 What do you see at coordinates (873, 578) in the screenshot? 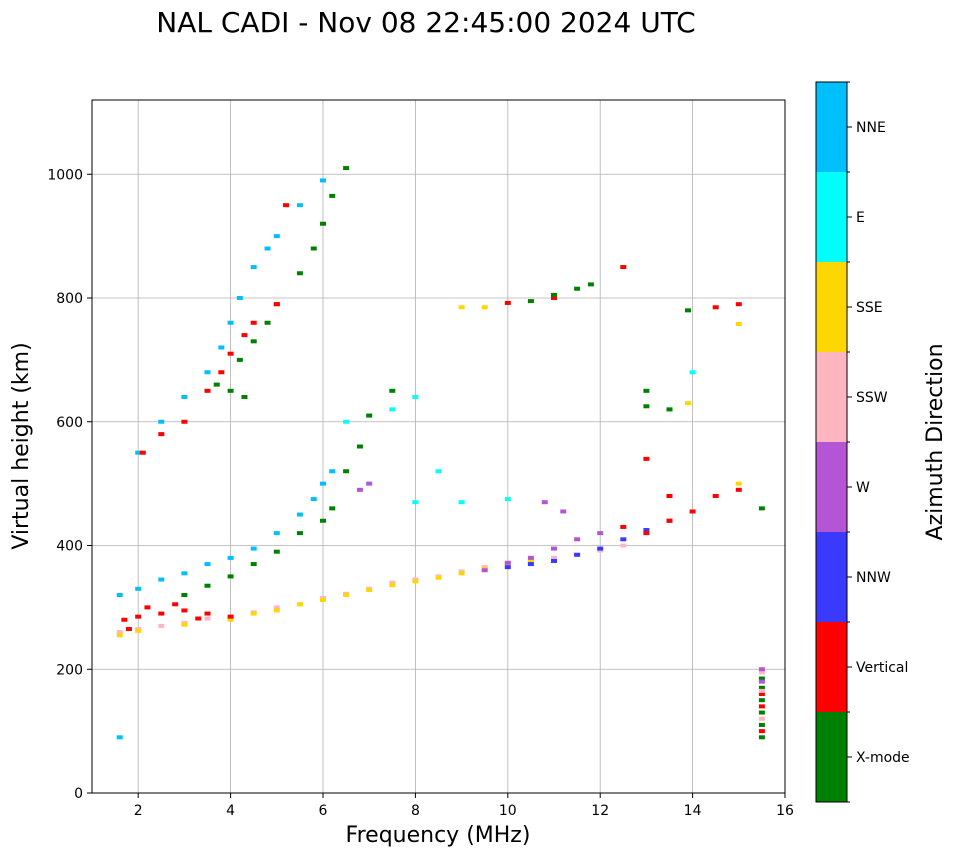
I see `colorbar-tick-label: NNW` at bounding box center [873, 578].